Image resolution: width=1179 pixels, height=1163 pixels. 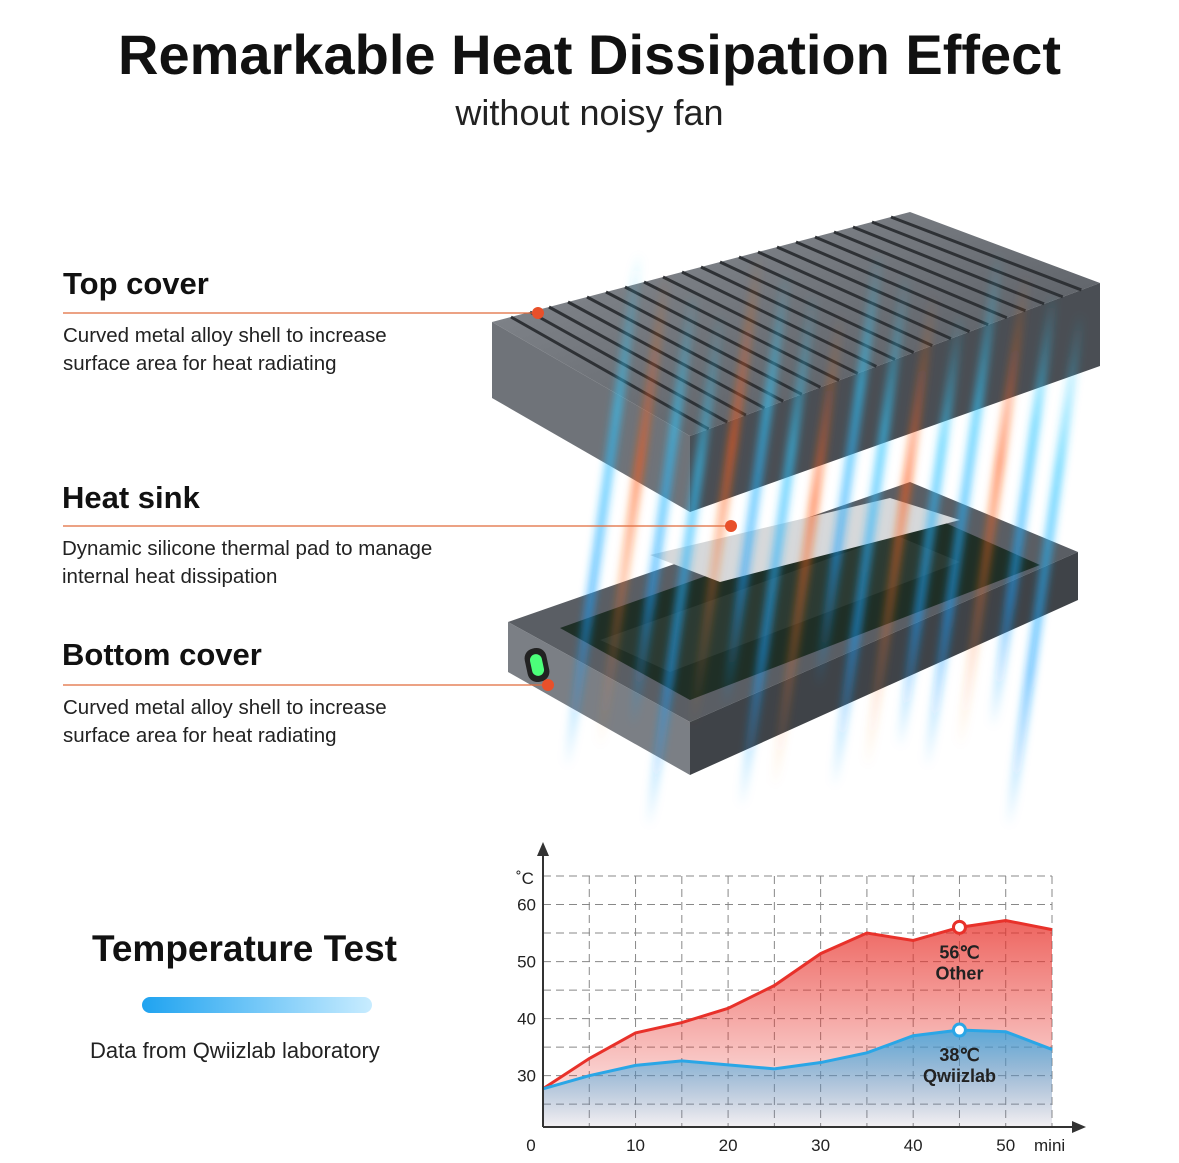 What do you see at coordinates (543, 849) in the screenshot?
I see `y-axis-arrow` at bounding box center [543, 849].